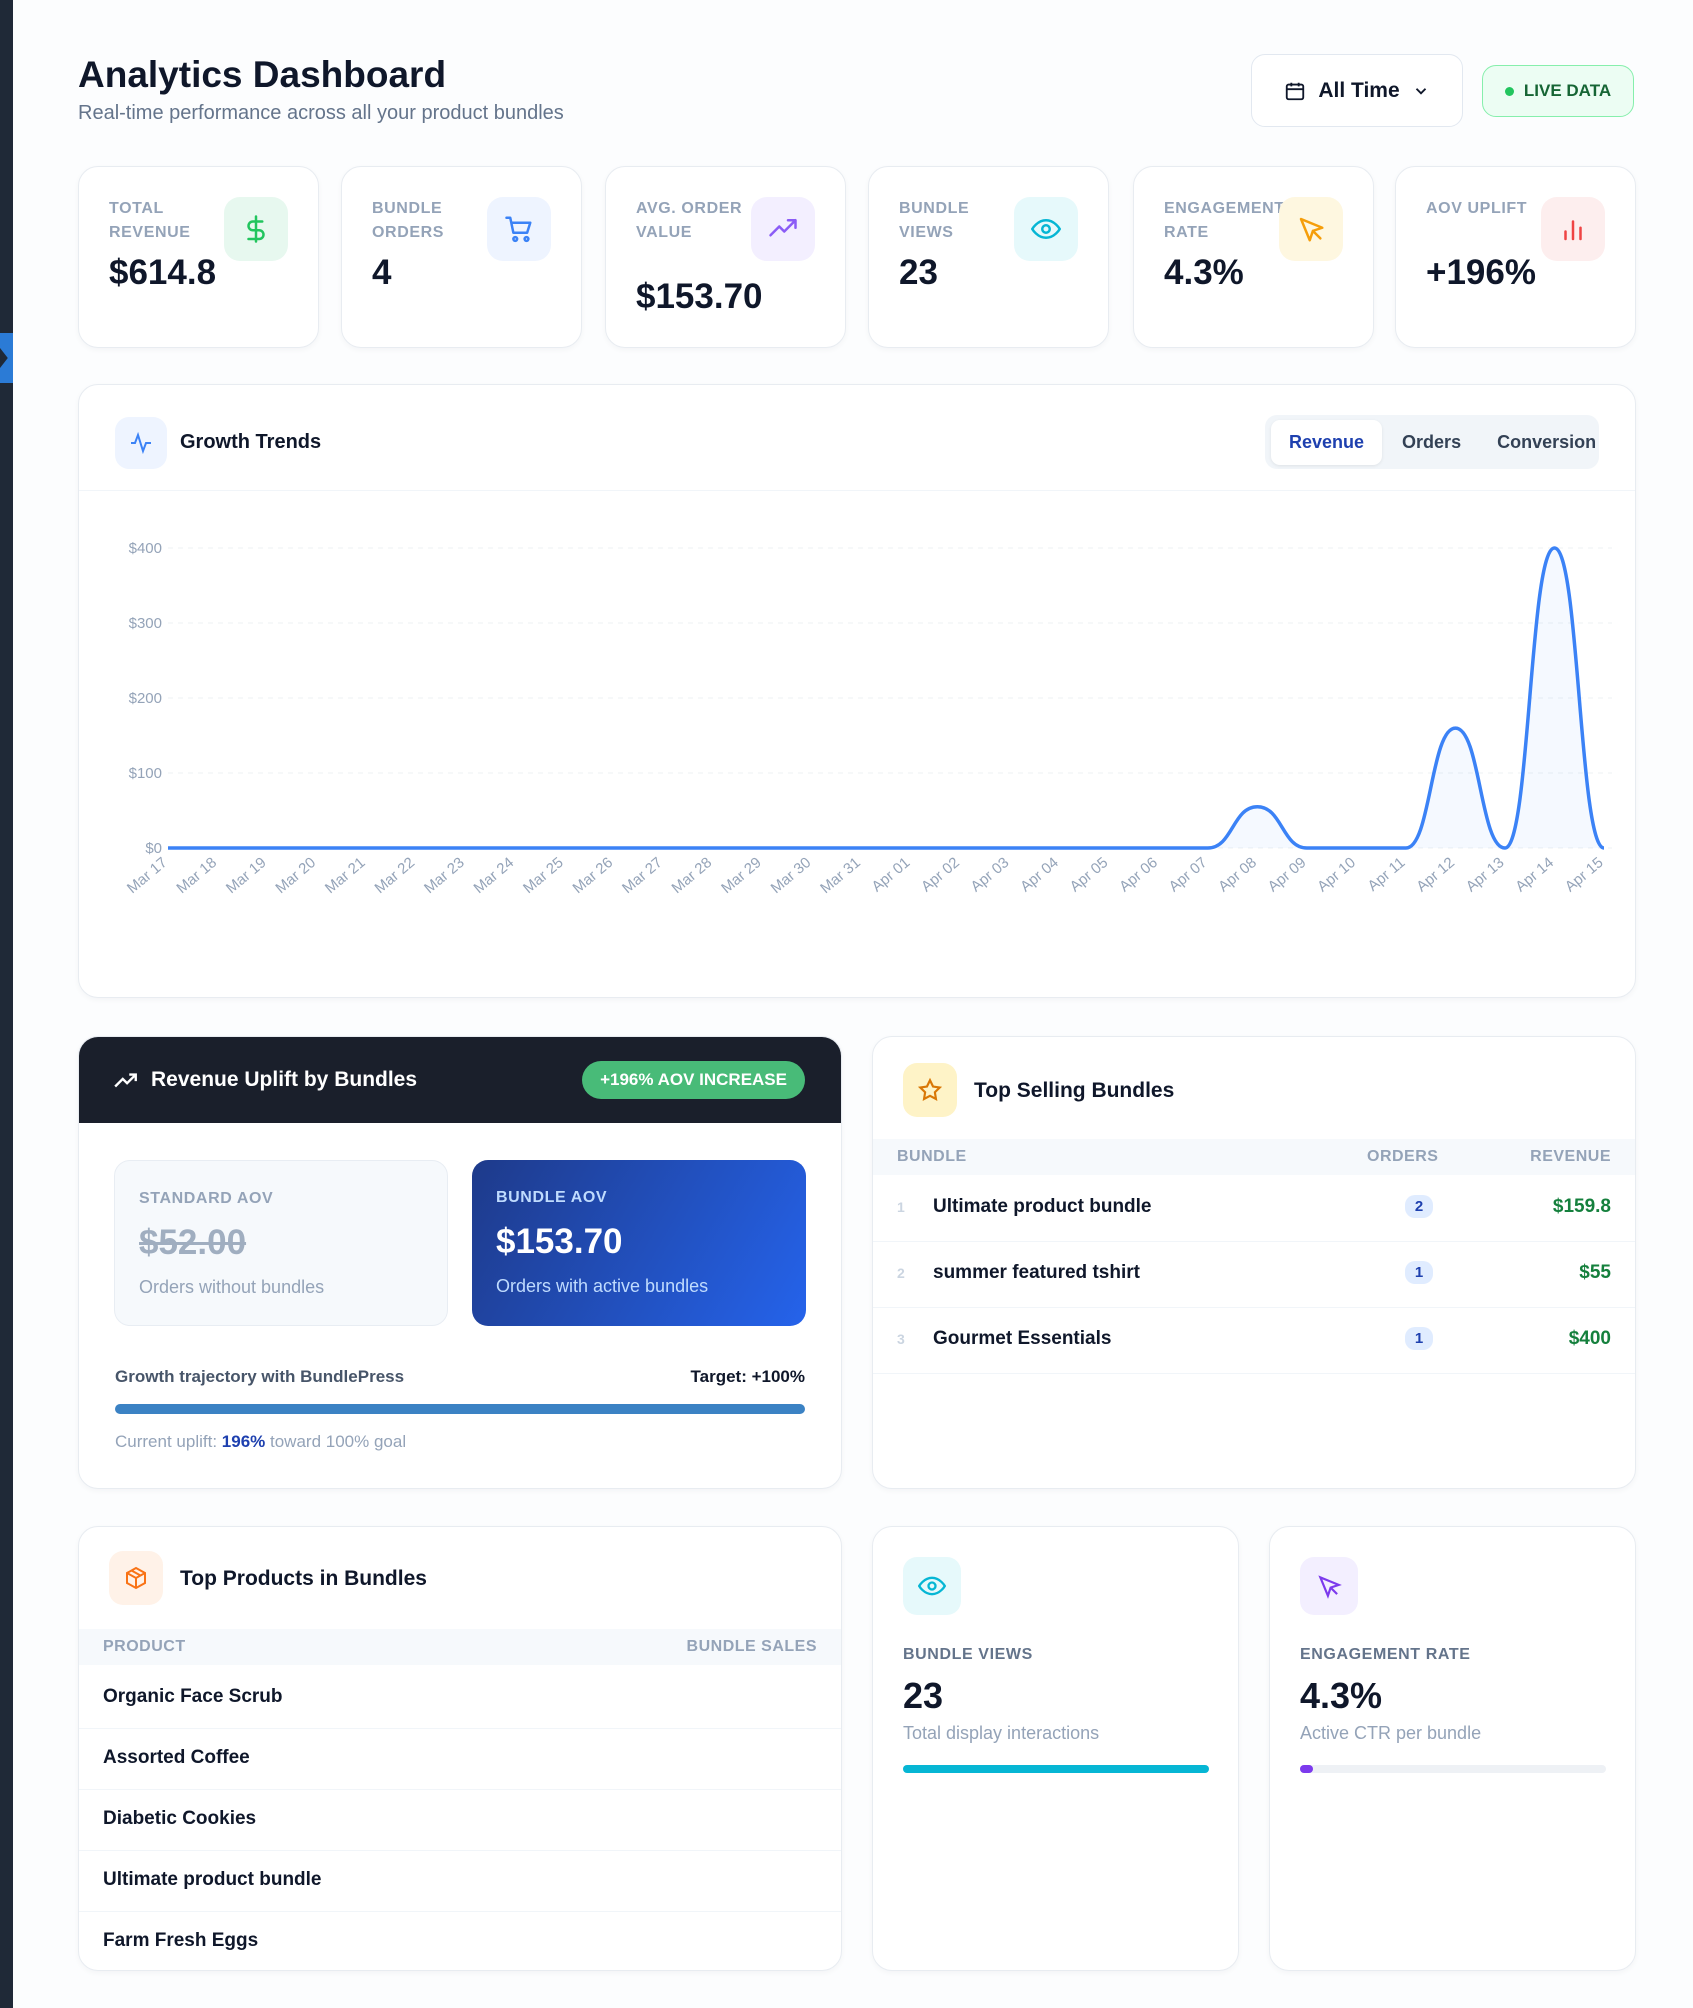 Image resolution: width=1693 pixels, height=2008 pixels. I want to click on stat-value: 4.3%, so click(1204, 272).